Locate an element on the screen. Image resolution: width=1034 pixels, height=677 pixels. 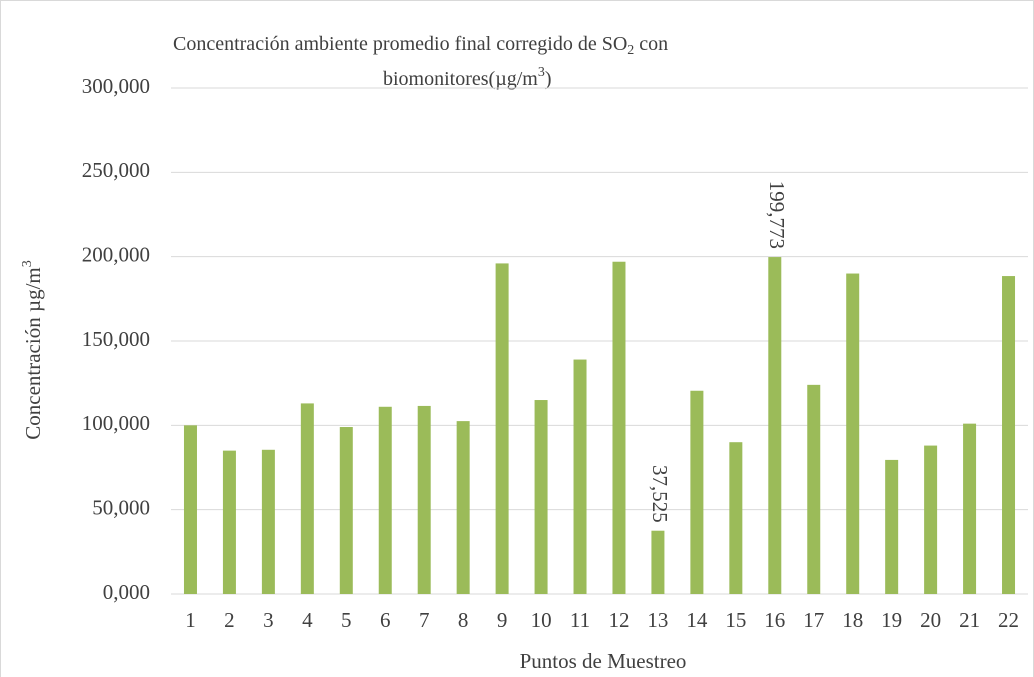
x-tick-label: 1 is located at coordinates (190, 620).